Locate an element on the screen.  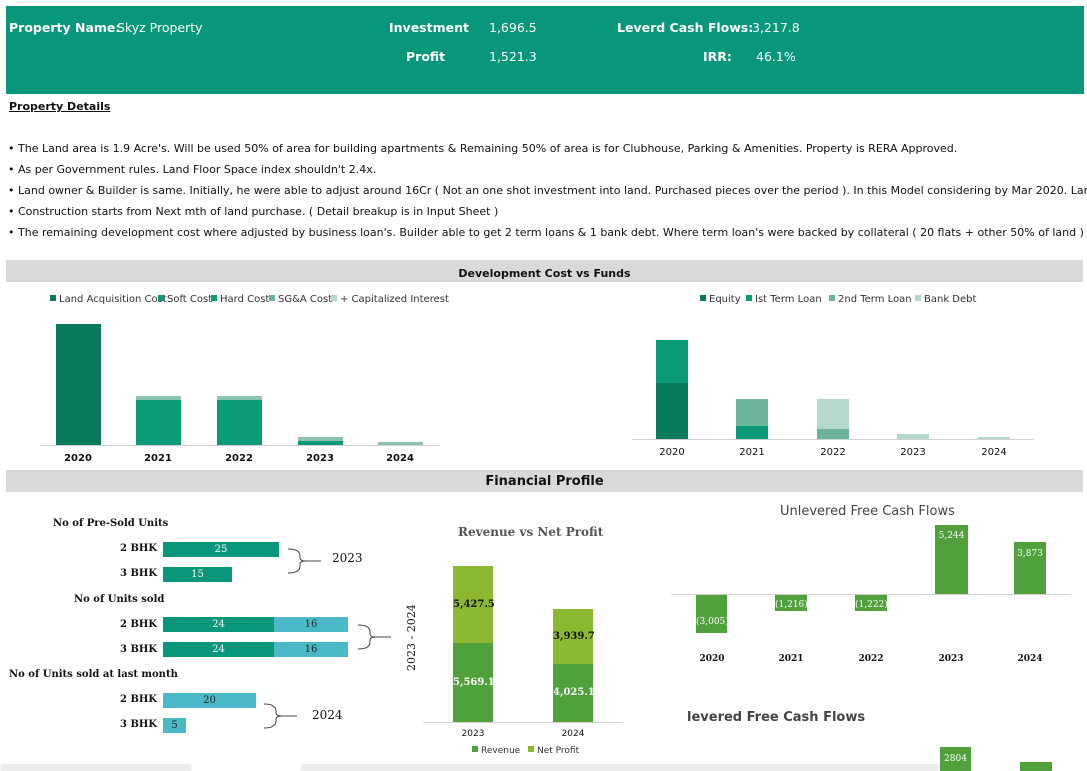
funds-xtick-2022: 2022 is located at coordinates (833, 452).